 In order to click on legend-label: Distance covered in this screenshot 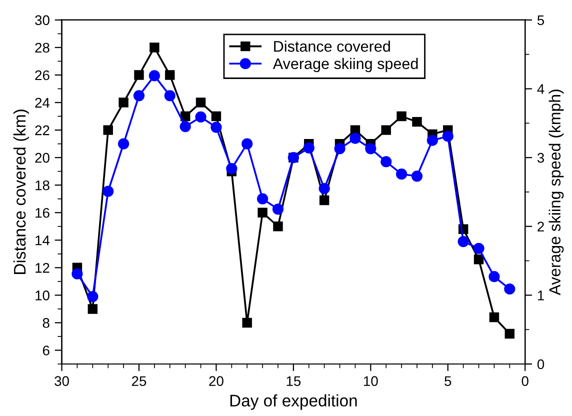, I will do `click(332, 46)`.